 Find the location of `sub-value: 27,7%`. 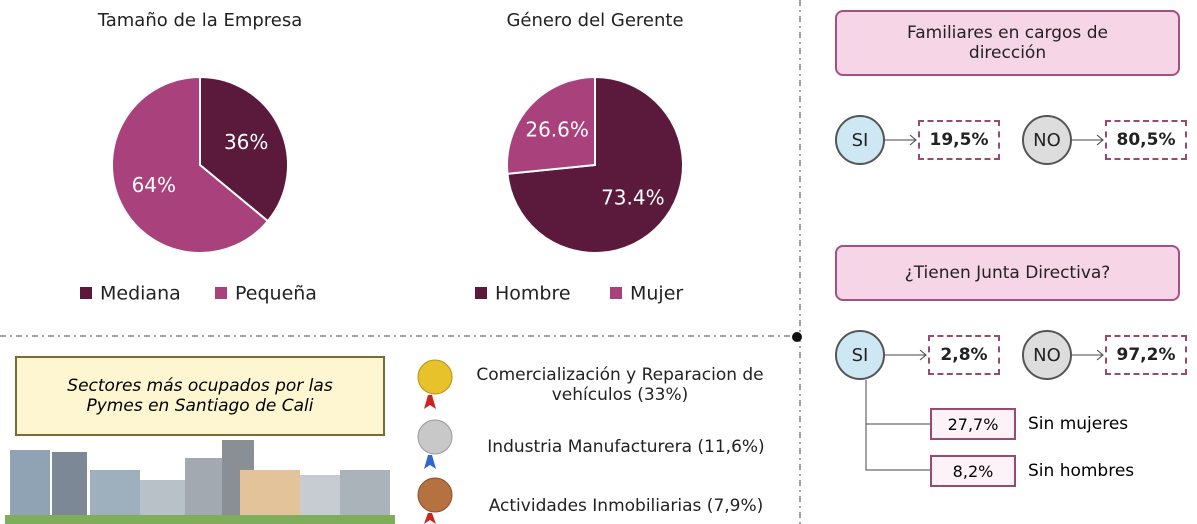

sub-value: 27,7% is located at coordinates (973, 424).